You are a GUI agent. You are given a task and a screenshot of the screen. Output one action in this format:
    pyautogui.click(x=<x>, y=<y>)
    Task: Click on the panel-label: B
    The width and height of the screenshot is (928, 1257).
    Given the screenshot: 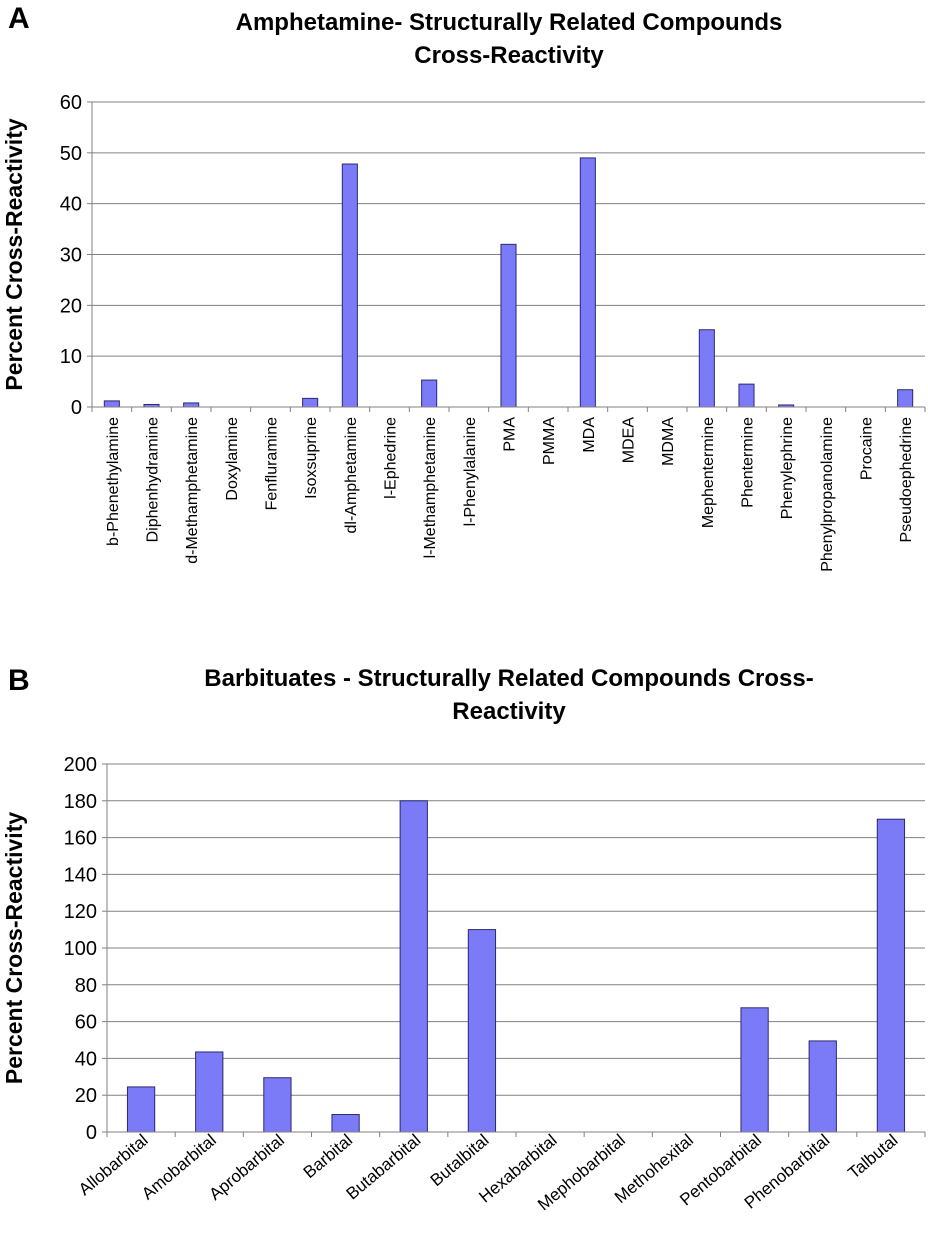 What is the action you would take?
    pyautogui.click(x=19, y=680)
    